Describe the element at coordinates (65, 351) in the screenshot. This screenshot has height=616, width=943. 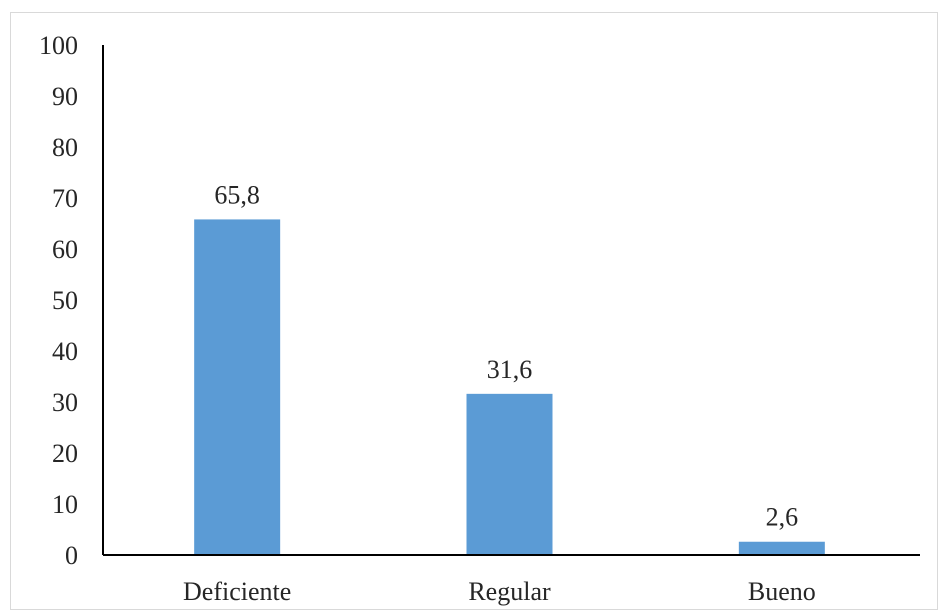
I see `y-tick-label: 40` at that location.